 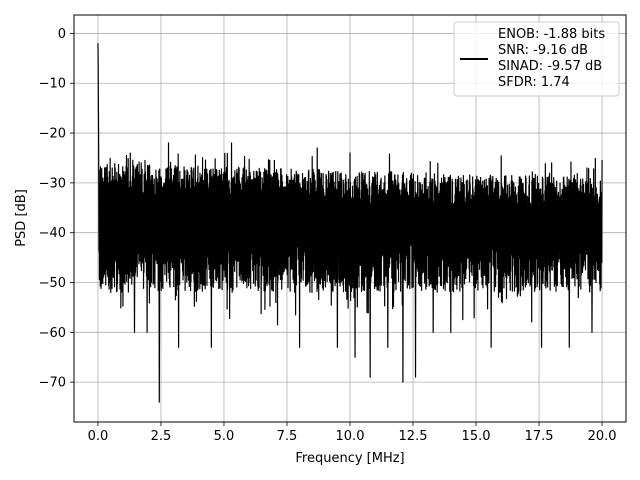 I want to click on legend-sinad: SINAD: -9.57 dB, so click(x=550, y=66).